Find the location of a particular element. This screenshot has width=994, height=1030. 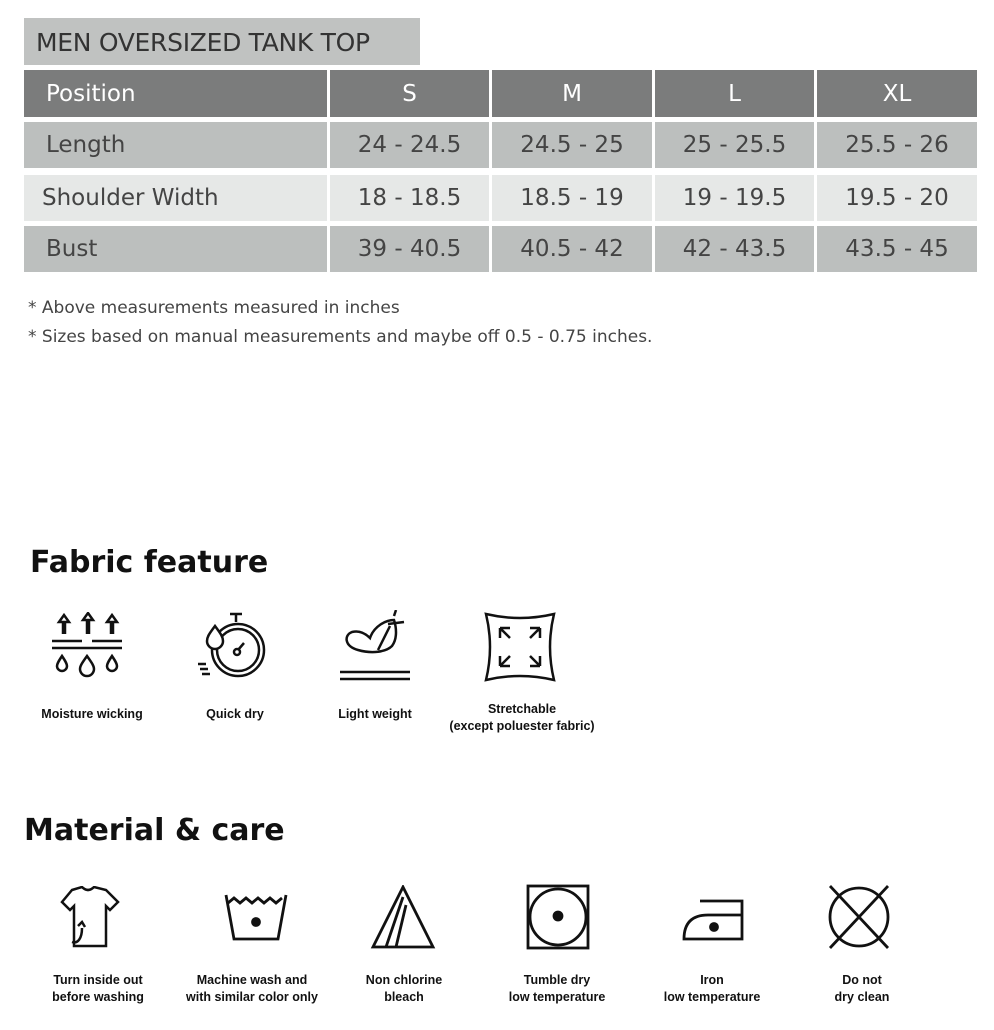

fabric-label-stretchable: Stretchable (except poluester fabric) is located at coordinates (522, 717).